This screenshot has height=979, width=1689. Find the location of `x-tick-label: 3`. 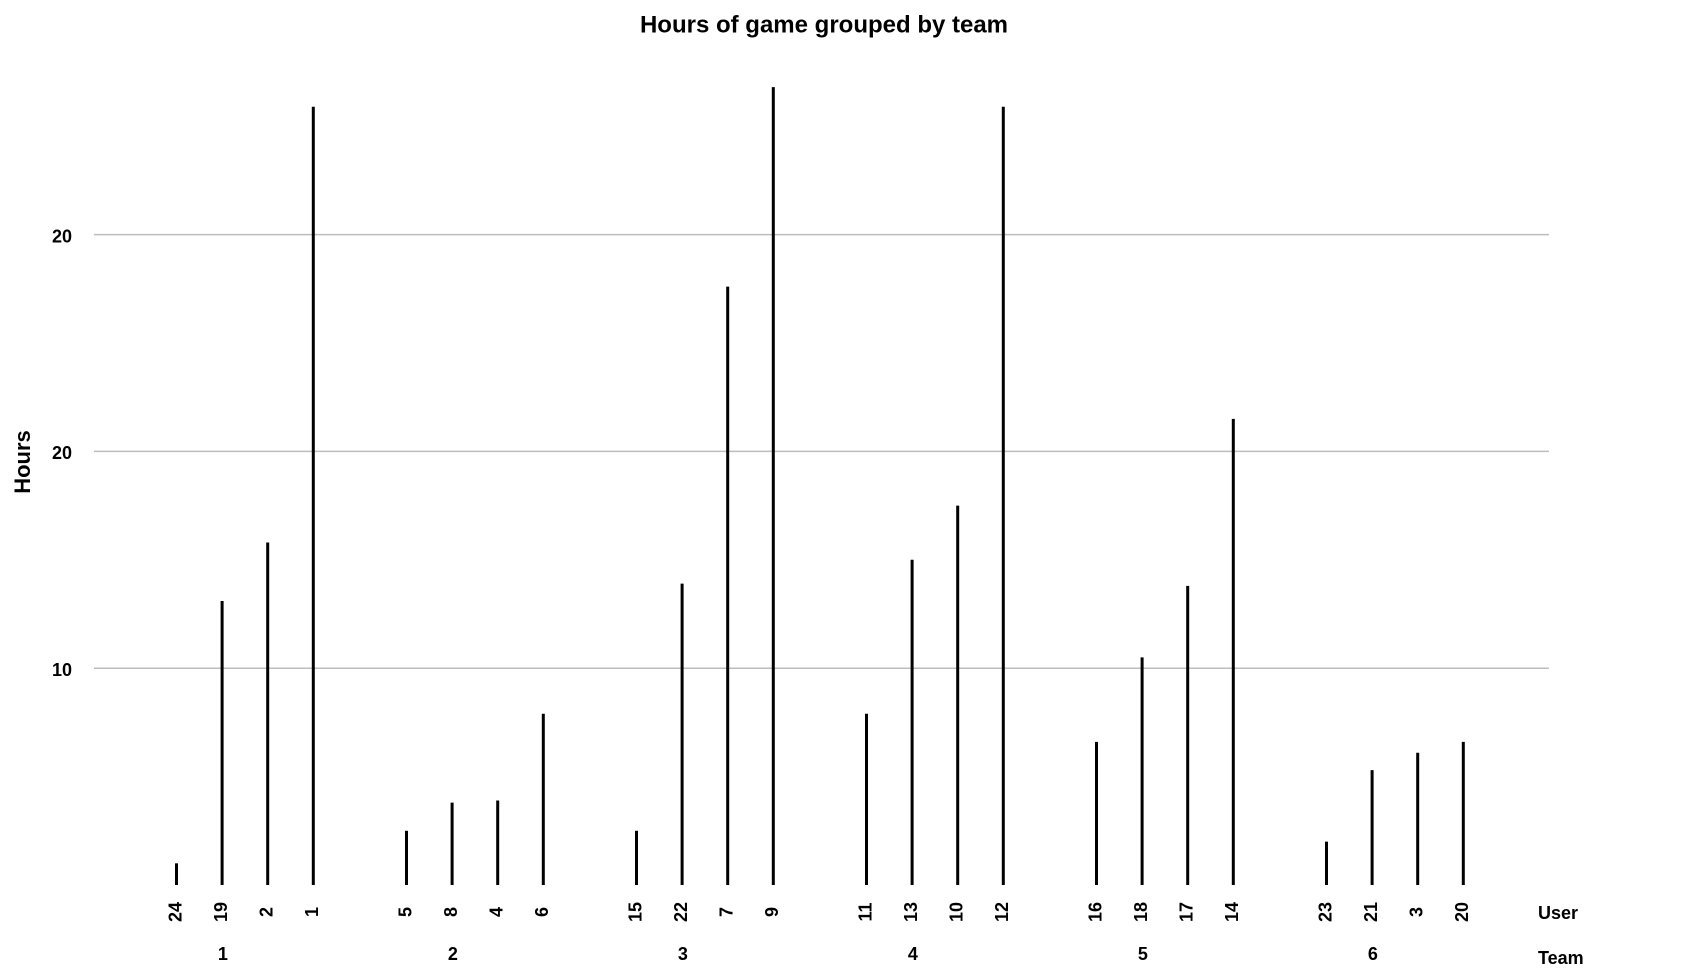

x-tick-label: 3 is located at coordinates (1416, 912).